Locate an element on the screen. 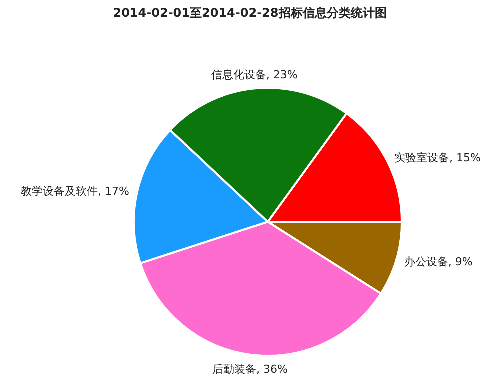  slice-label: 实验室设备, 15% is located at coordinates (437, 158).